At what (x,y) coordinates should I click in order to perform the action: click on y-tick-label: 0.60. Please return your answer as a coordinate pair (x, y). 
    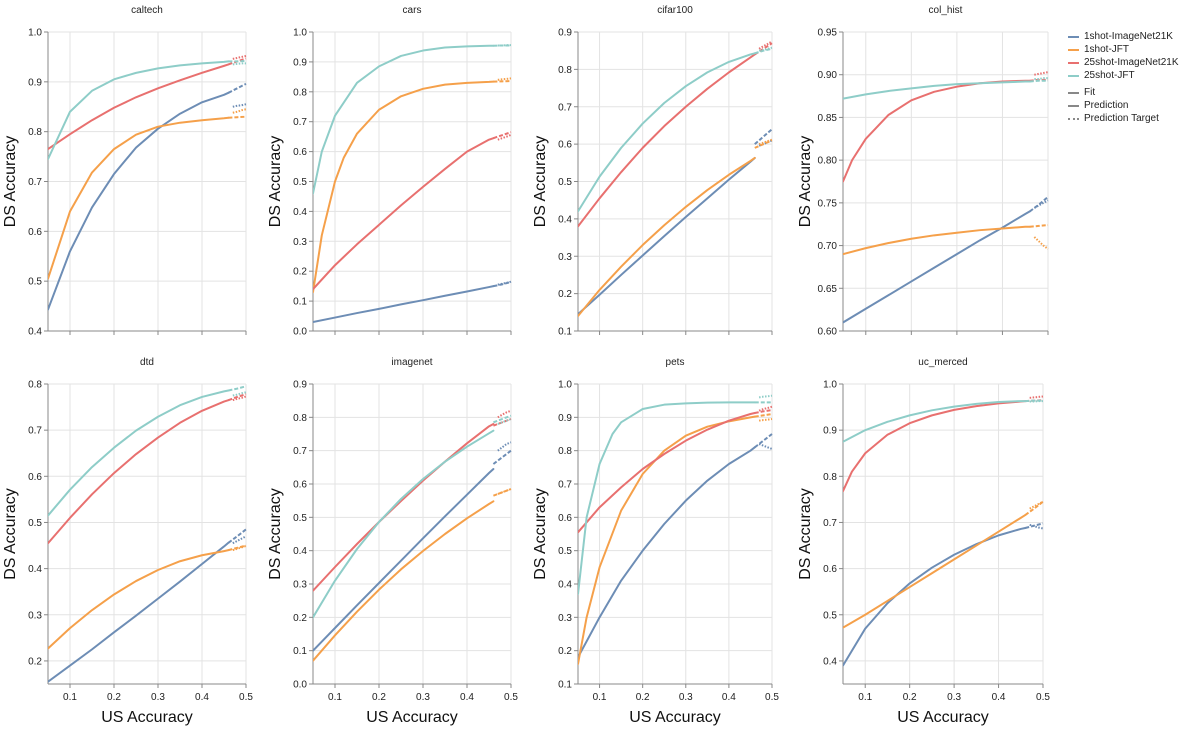
    Looking at the image, I should click on (828, 332).